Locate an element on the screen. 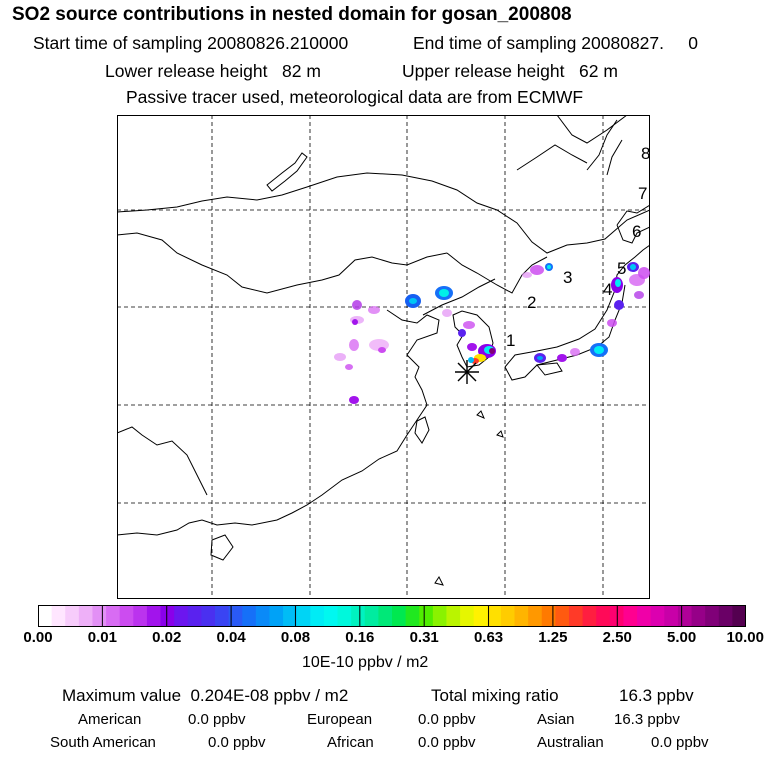 The width and height of the screenshot is (768, 768). region-south-american-value: 0.0 ppbv is located at coordinates (237, 742).